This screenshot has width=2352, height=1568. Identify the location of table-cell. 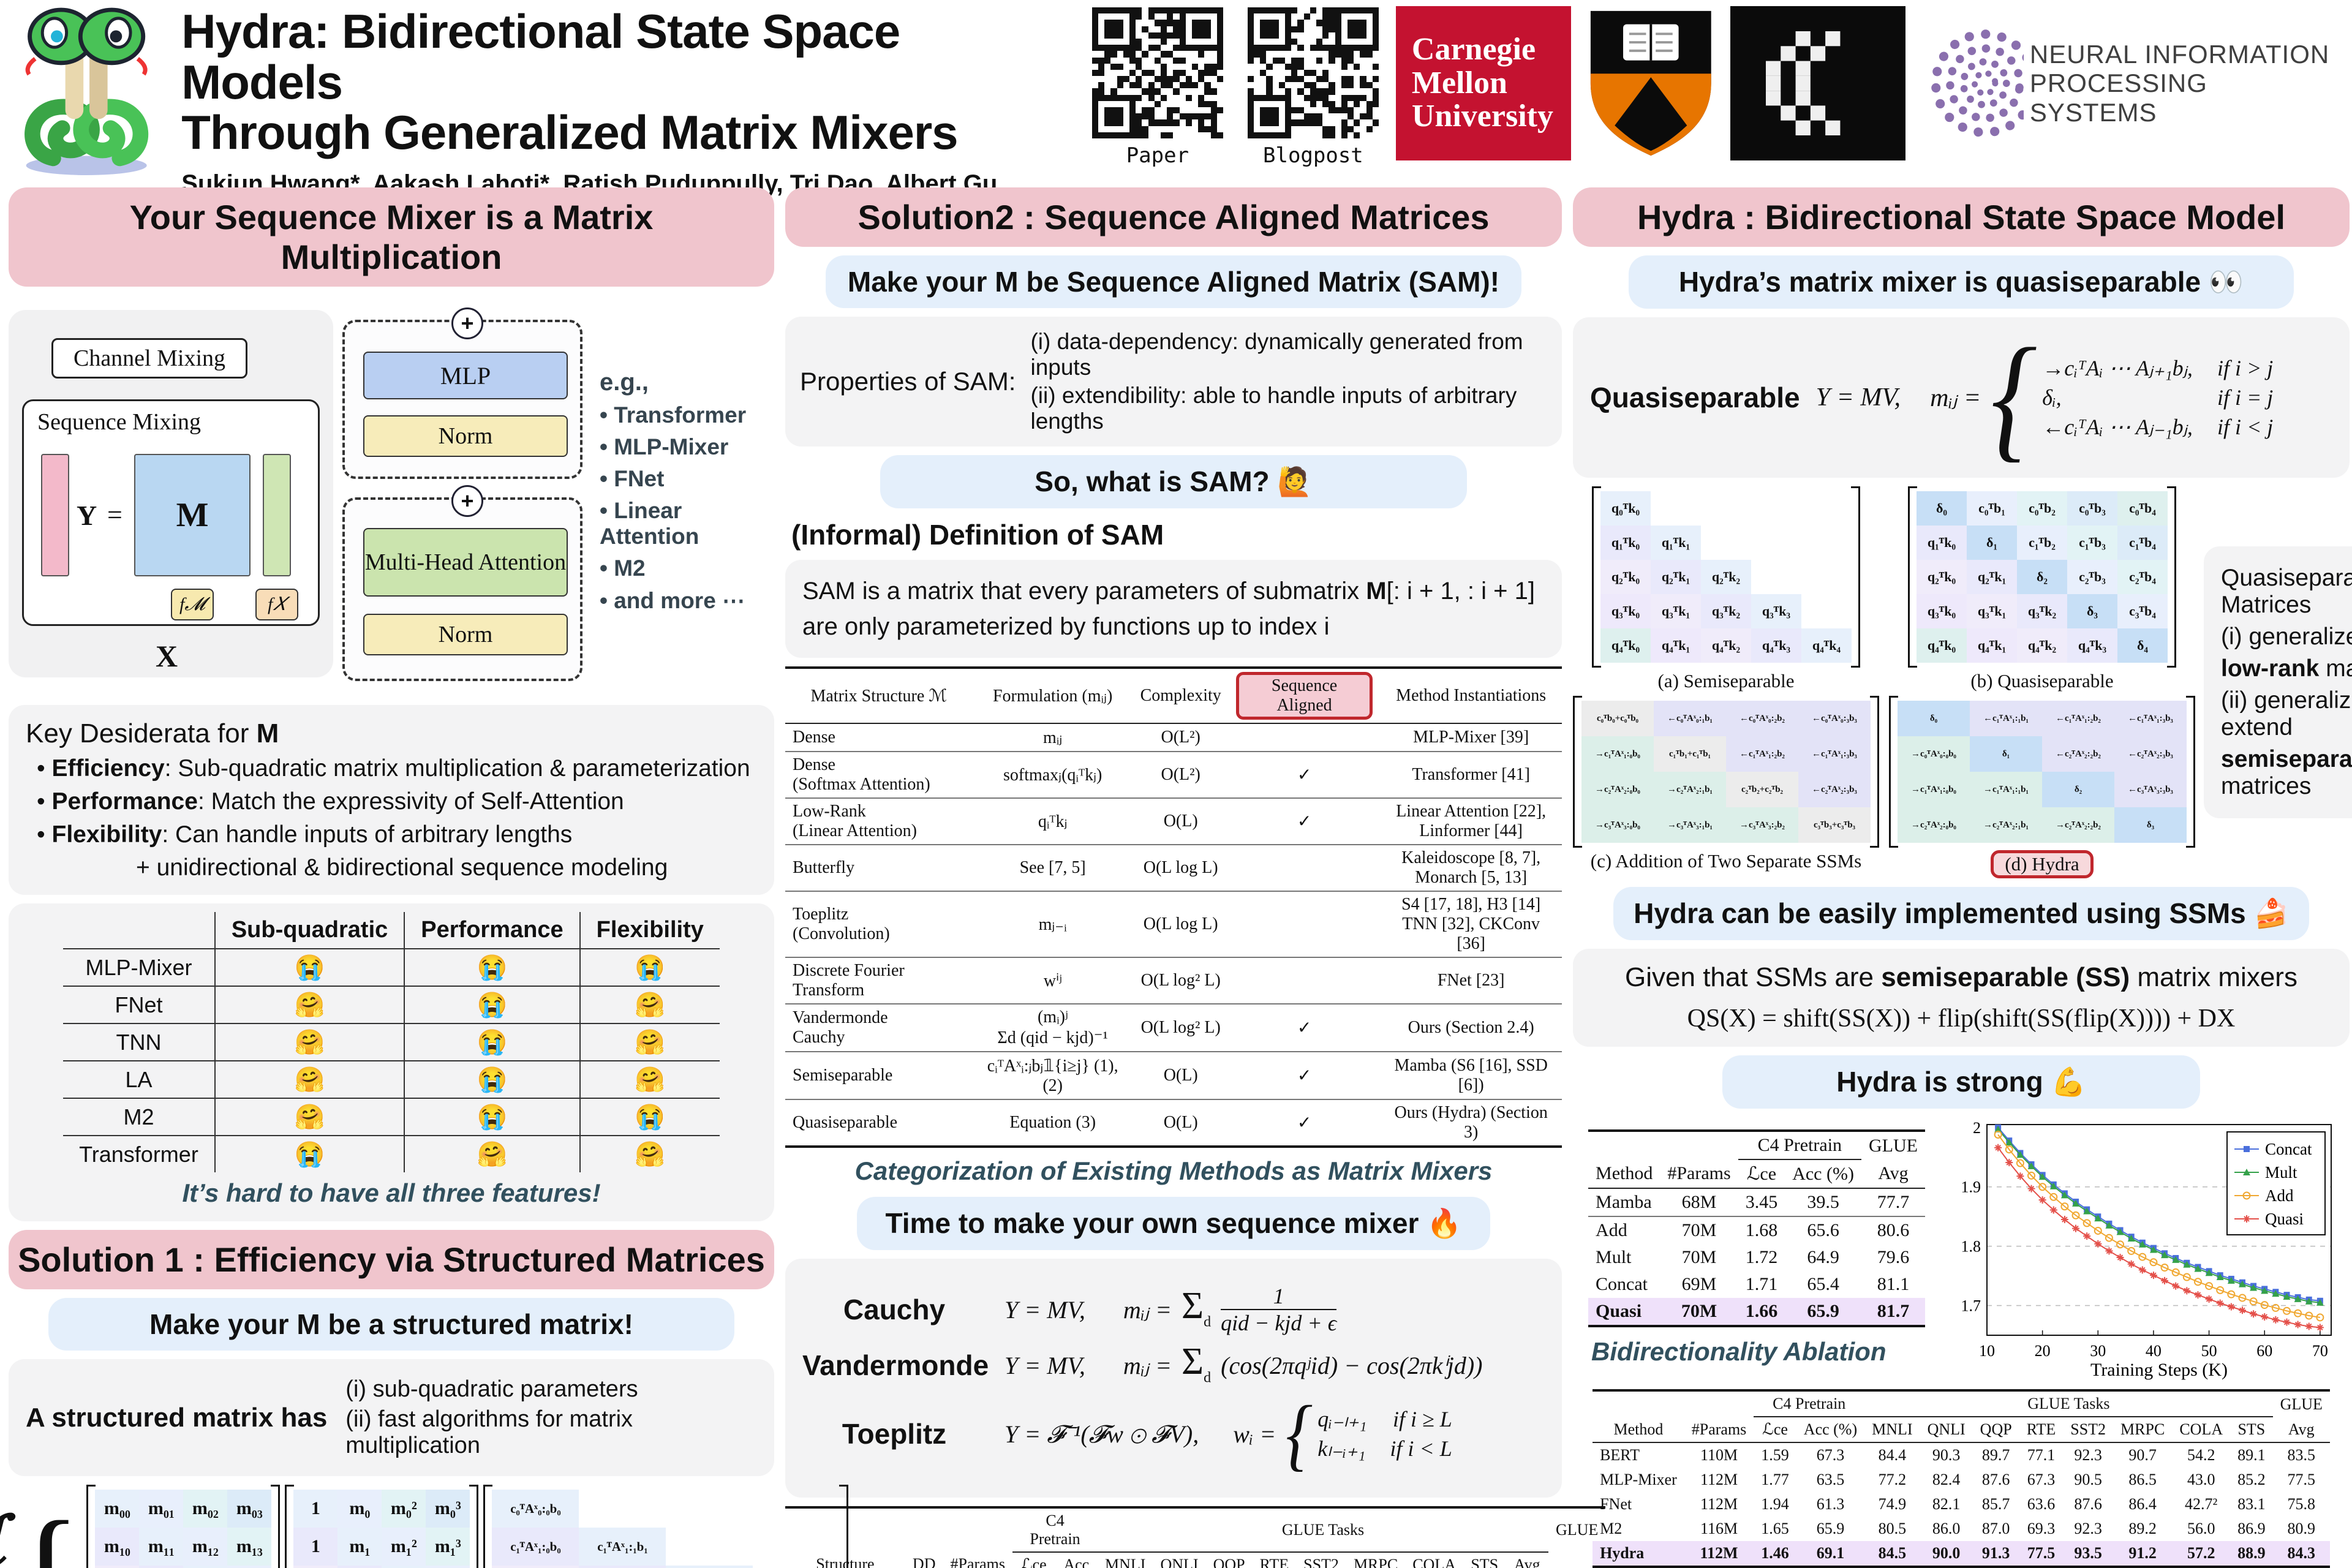
(1305, 867).